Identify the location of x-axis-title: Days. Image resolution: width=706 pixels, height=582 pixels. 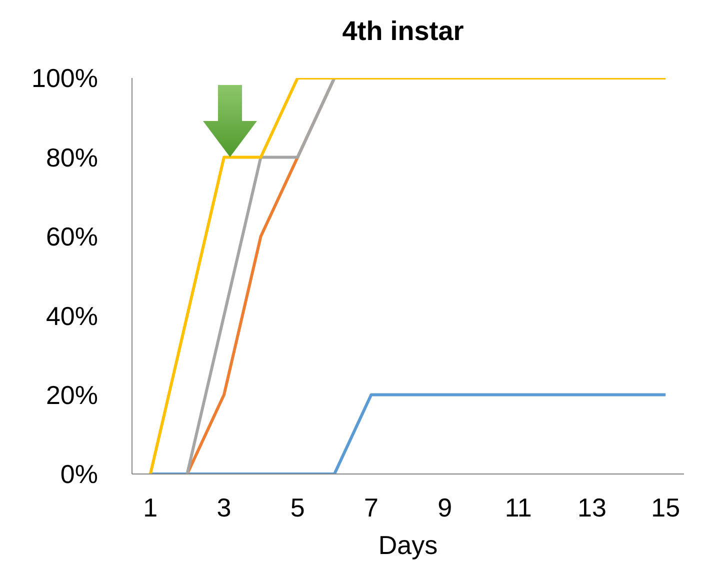
(408, 545).